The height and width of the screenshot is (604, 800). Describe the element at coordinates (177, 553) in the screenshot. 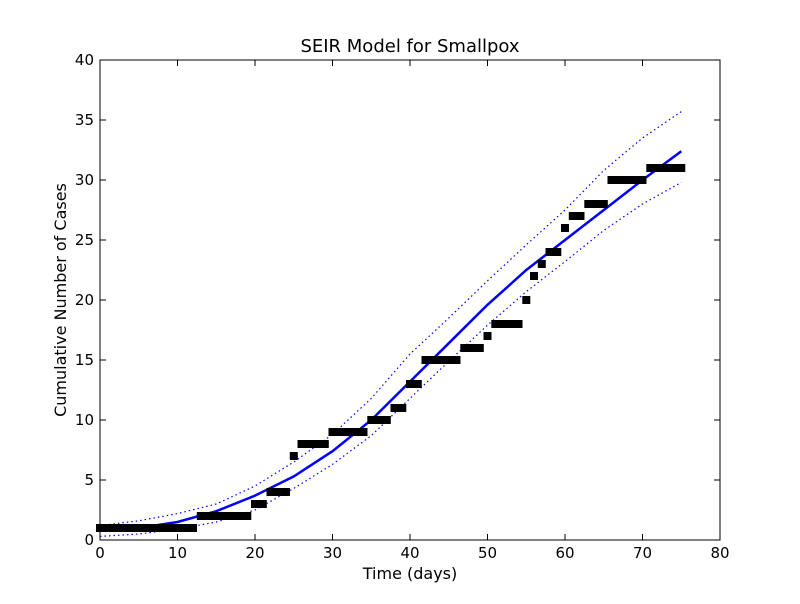

I see `x-tick-label: 10` at that location.